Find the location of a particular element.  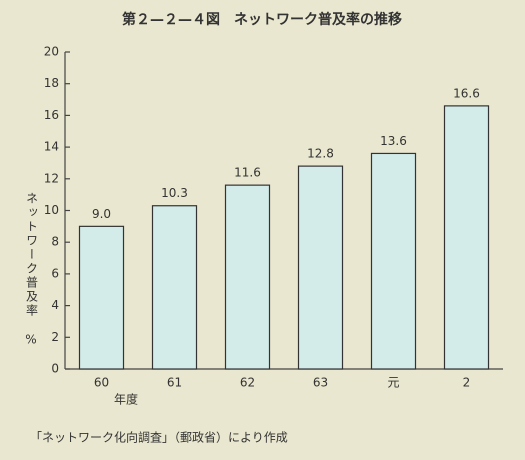

value-label: 9.0 is located at coordinates (101, 214).